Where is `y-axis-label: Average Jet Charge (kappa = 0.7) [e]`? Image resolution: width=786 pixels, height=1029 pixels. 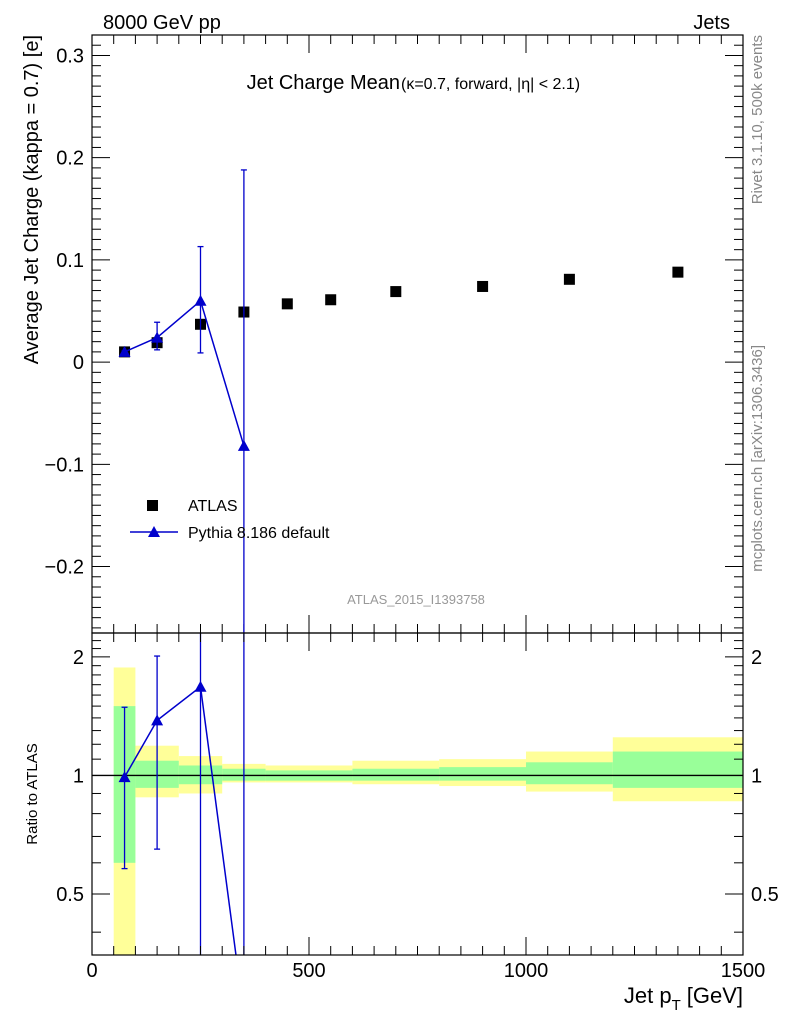 y-axis-label: Average Jet Charge (kappa = 0.7) [e] is located at coordinates (32, 199).